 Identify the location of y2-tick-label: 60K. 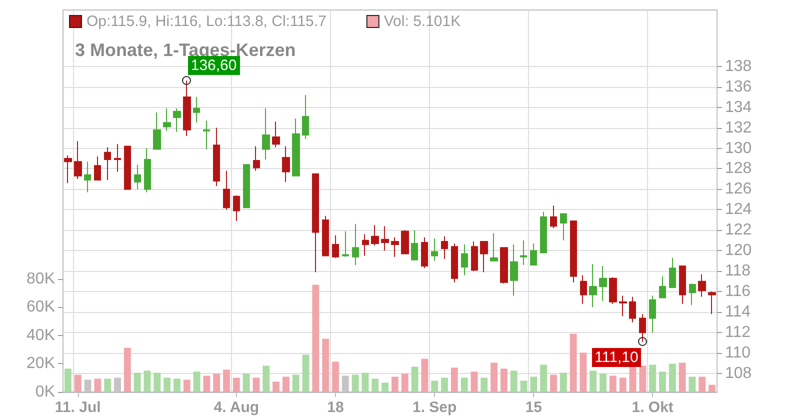
(41, 307).